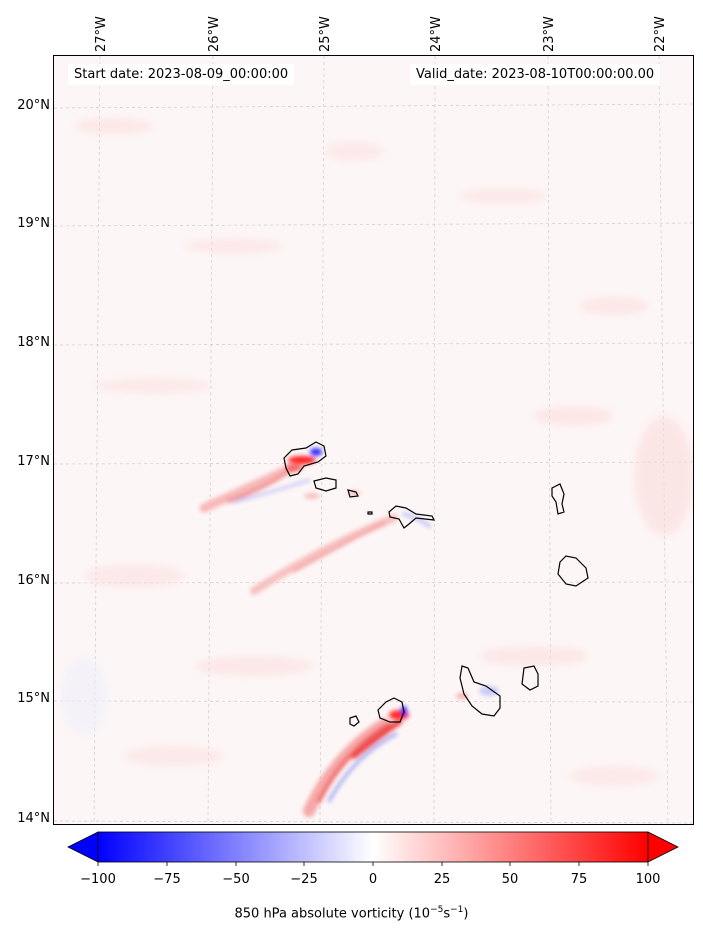 The image size is (703, 936). I want to click on start-date-label: Start date: 2023-08-09_00:00:00, so click(181, 74).